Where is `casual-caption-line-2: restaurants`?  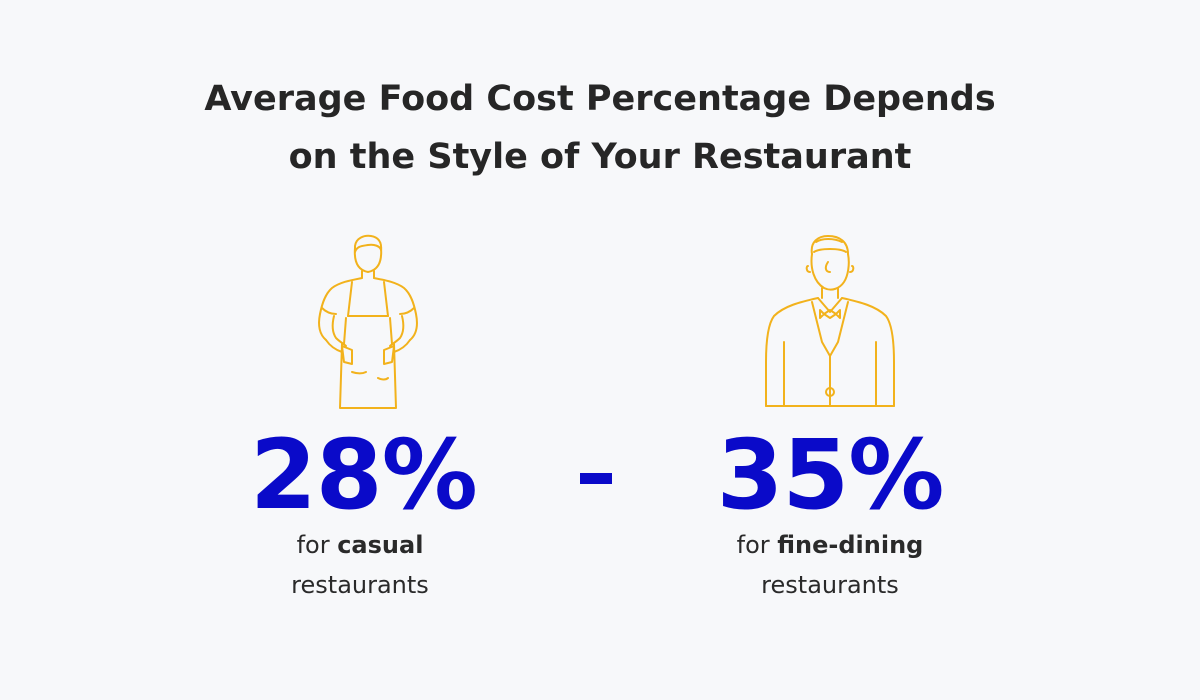
casual-caption-line-2: restaurants is located at coordinates (360, 585).